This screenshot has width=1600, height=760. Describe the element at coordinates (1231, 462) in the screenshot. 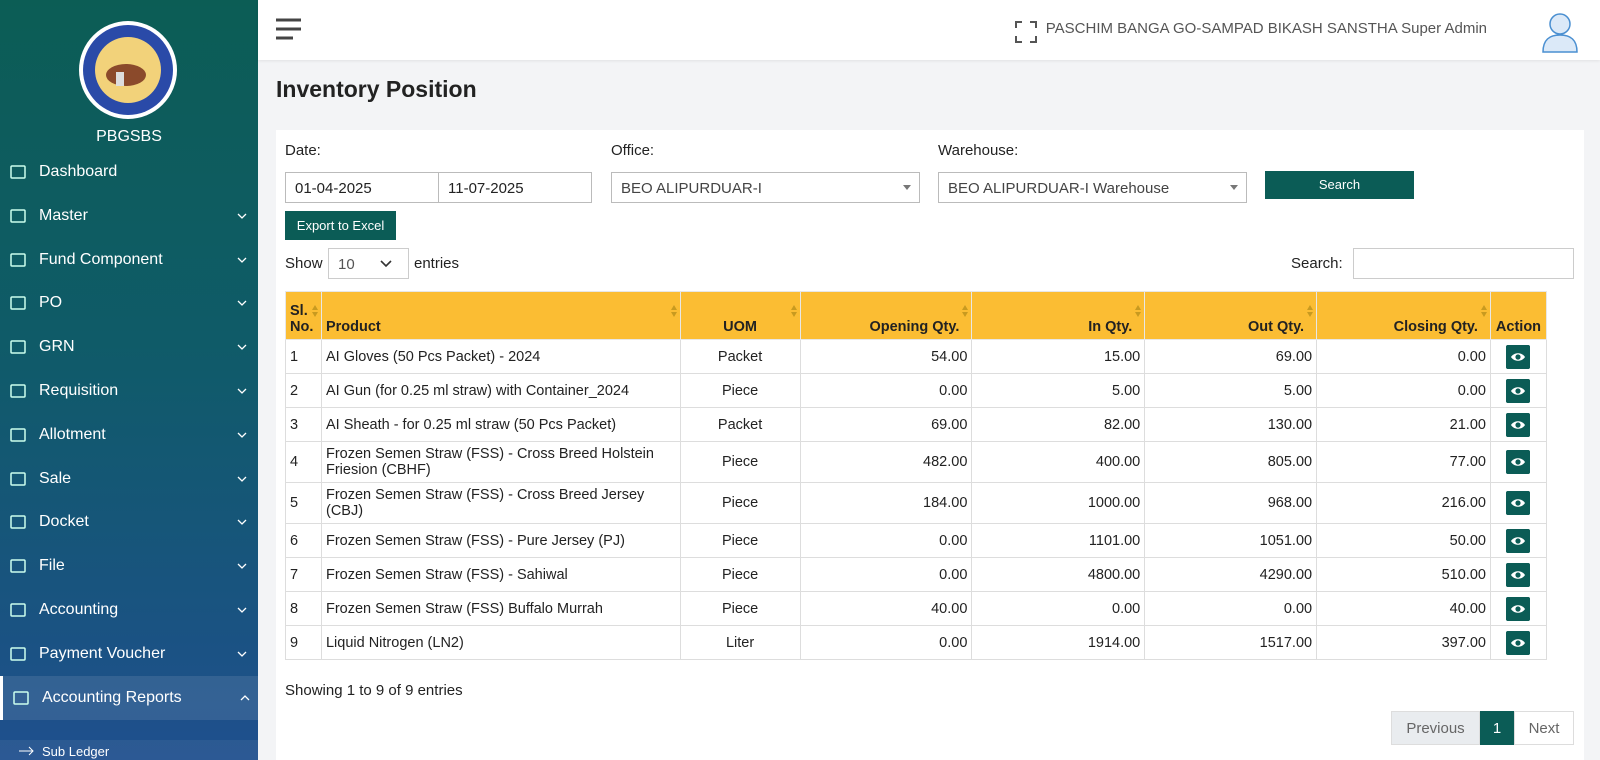

I see `table-cell: 805.00` at that location.